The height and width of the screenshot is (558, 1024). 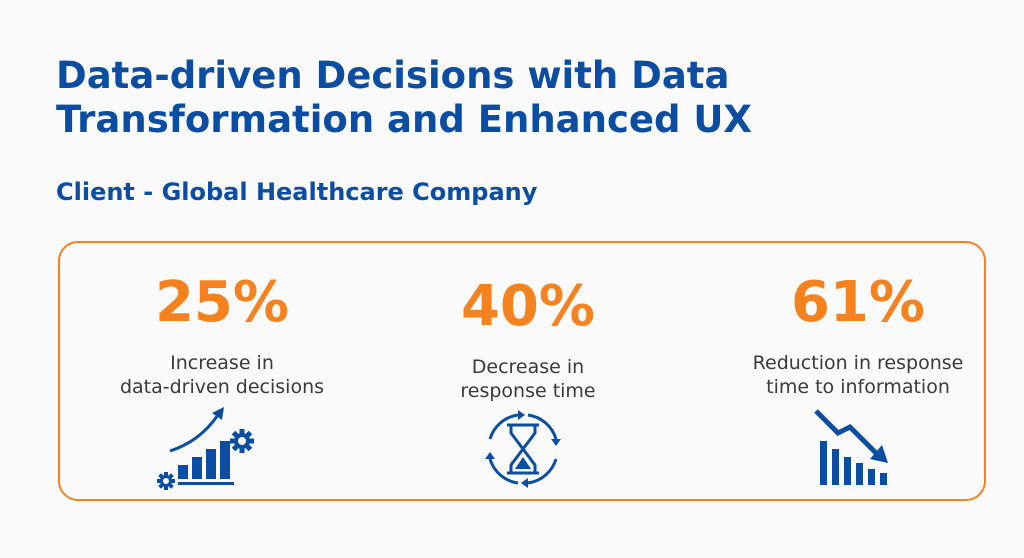 What do you see at coordinates (205, 448) in the screenshot?
I see `growth-chart-gears-icon` at bounding box center [205, 448].